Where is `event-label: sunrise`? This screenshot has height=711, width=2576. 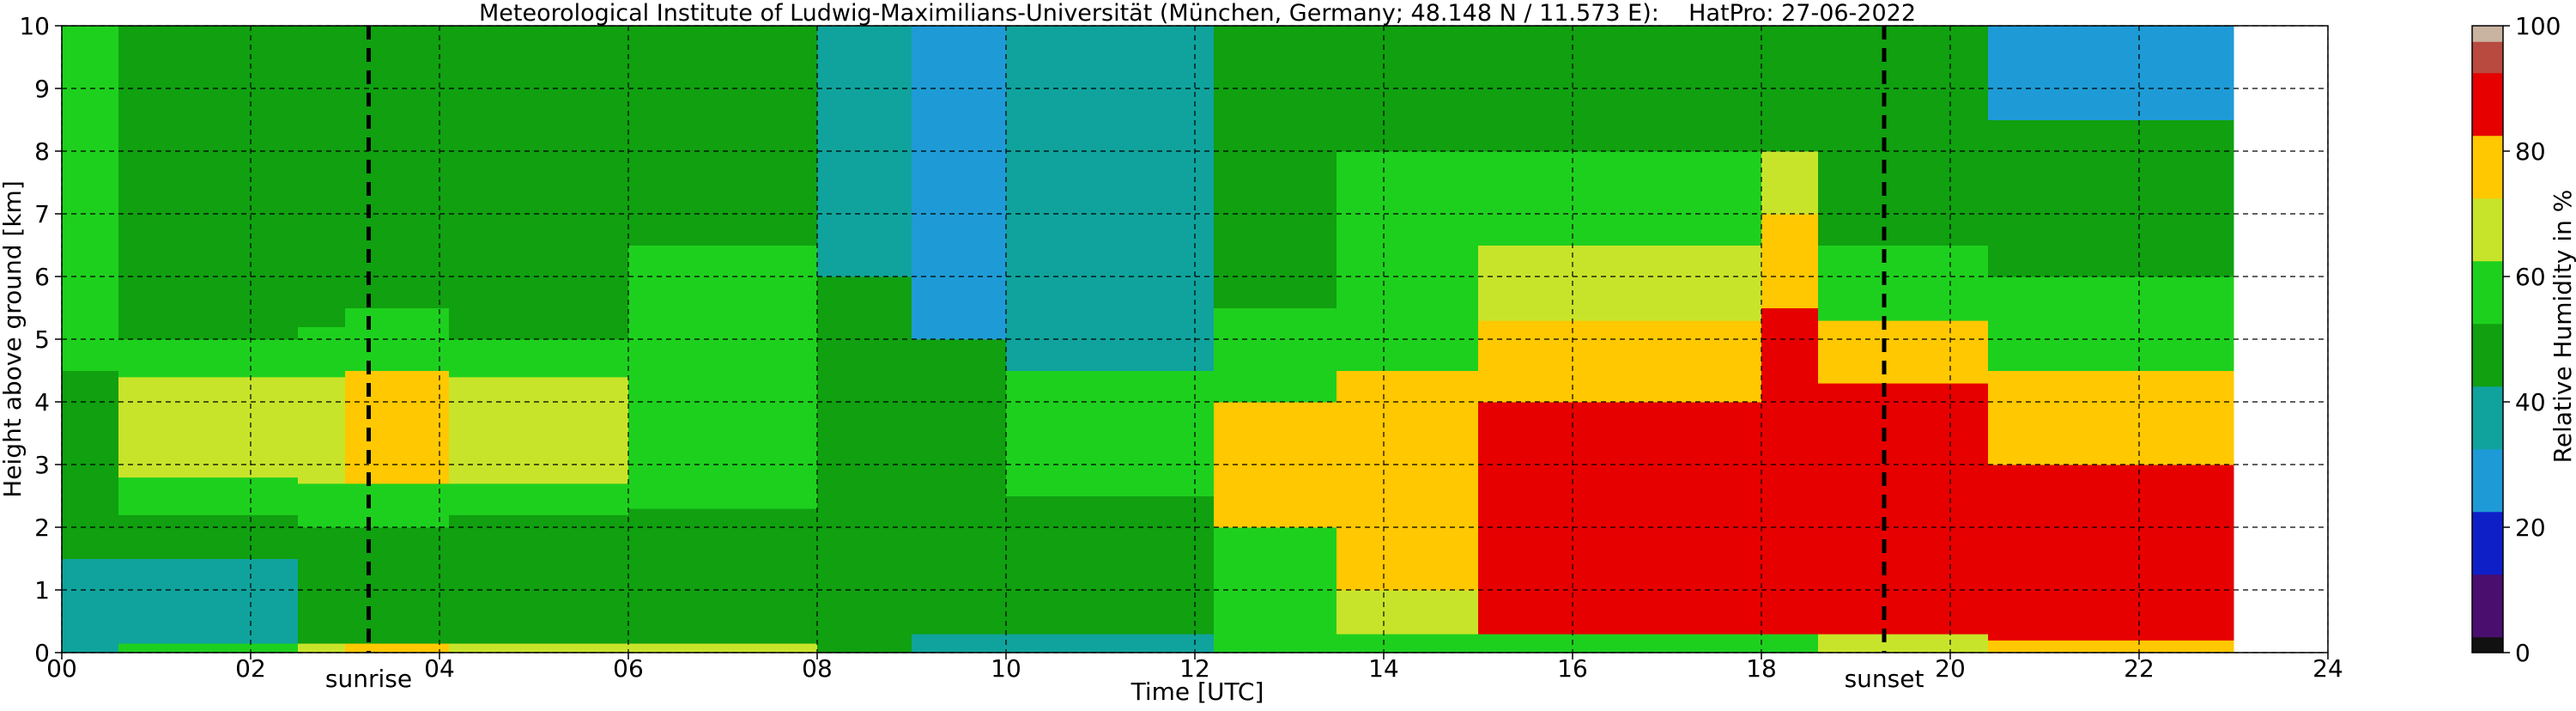
event-label: sunrise is located at coordinates (368, 679).